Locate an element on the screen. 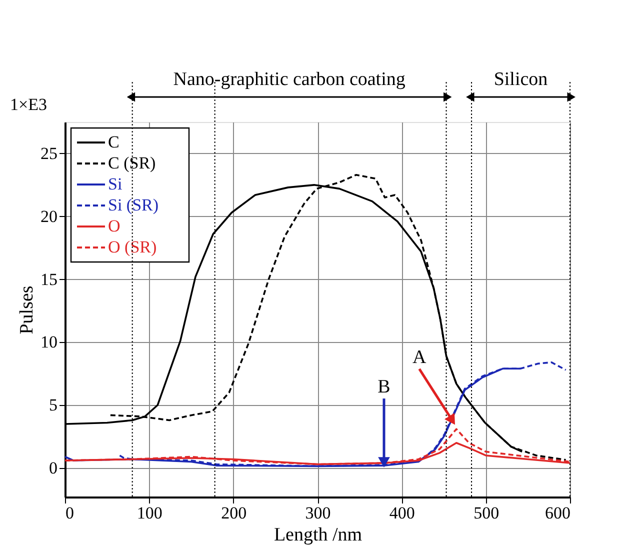 The image size is (617, 547). legend-label: C is located at coordinates (114, 142).